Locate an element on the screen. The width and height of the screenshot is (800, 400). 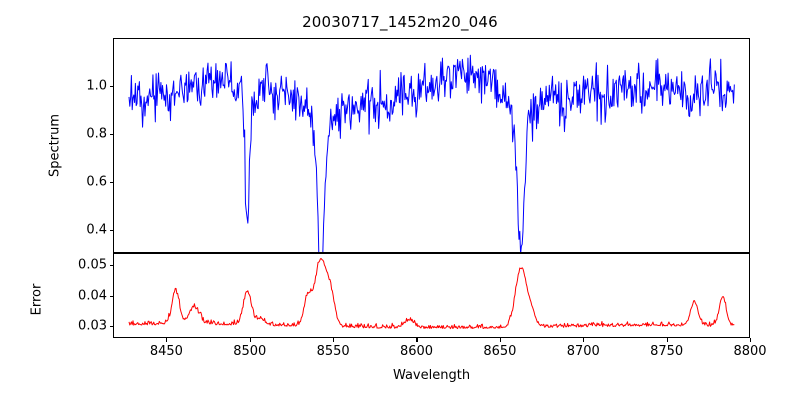
error-line is located at coordinates (431, 294).